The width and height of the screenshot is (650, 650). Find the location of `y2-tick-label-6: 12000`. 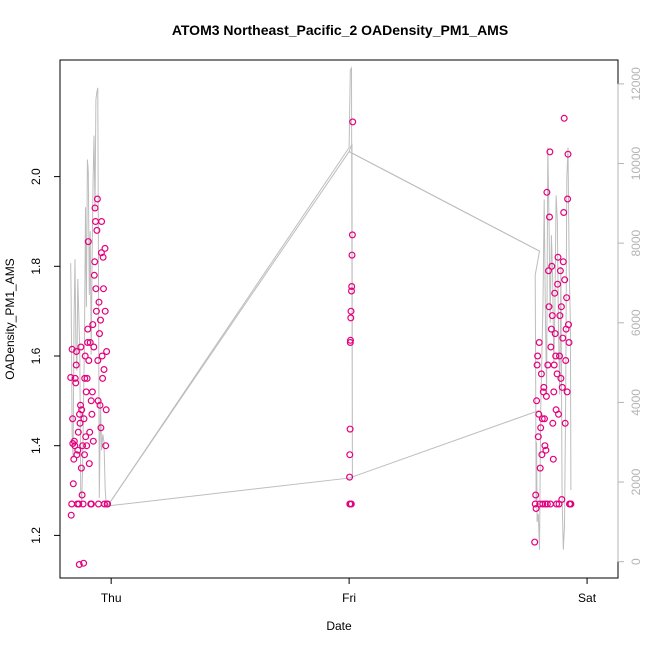

y2-tick-label-6: 12000 is located at coordinates (636, 84).